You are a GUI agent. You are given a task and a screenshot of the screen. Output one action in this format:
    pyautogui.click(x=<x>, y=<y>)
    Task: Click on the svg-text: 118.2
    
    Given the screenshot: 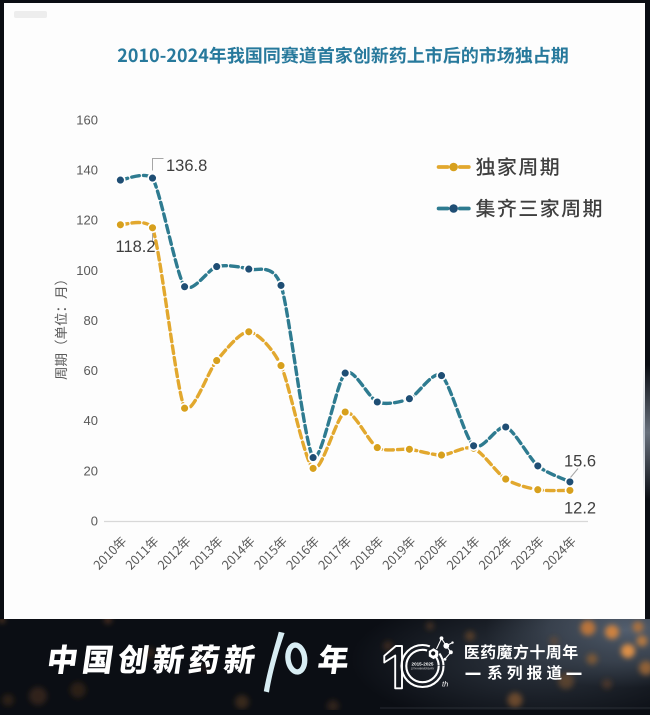 What is the action you would take?
    pyautogui.click(x=136, y=247)
    